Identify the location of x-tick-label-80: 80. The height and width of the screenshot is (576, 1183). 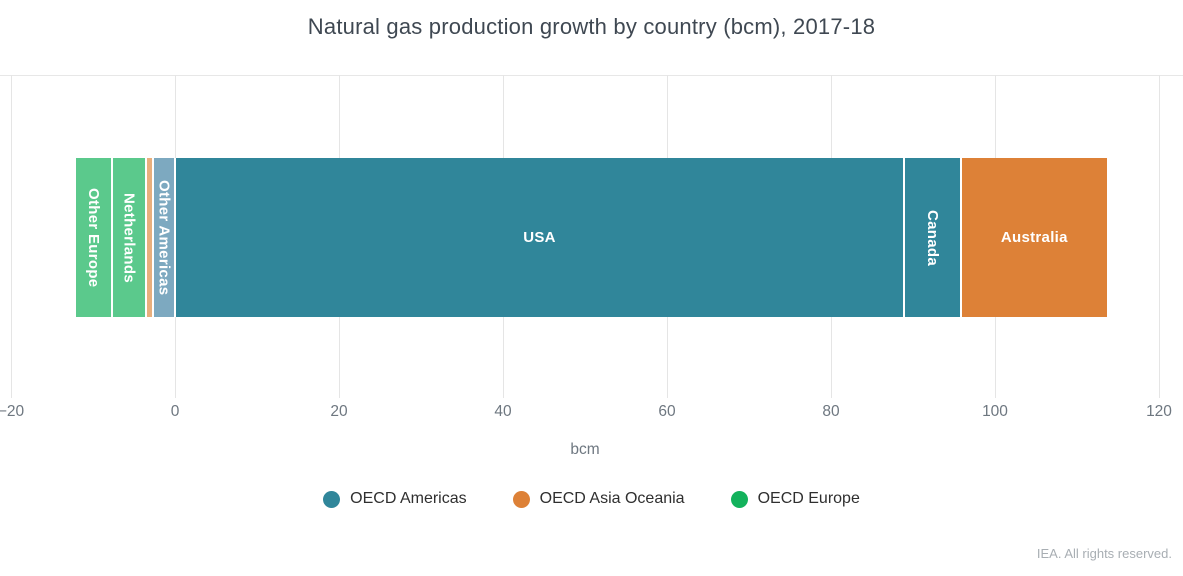
(831, 411).